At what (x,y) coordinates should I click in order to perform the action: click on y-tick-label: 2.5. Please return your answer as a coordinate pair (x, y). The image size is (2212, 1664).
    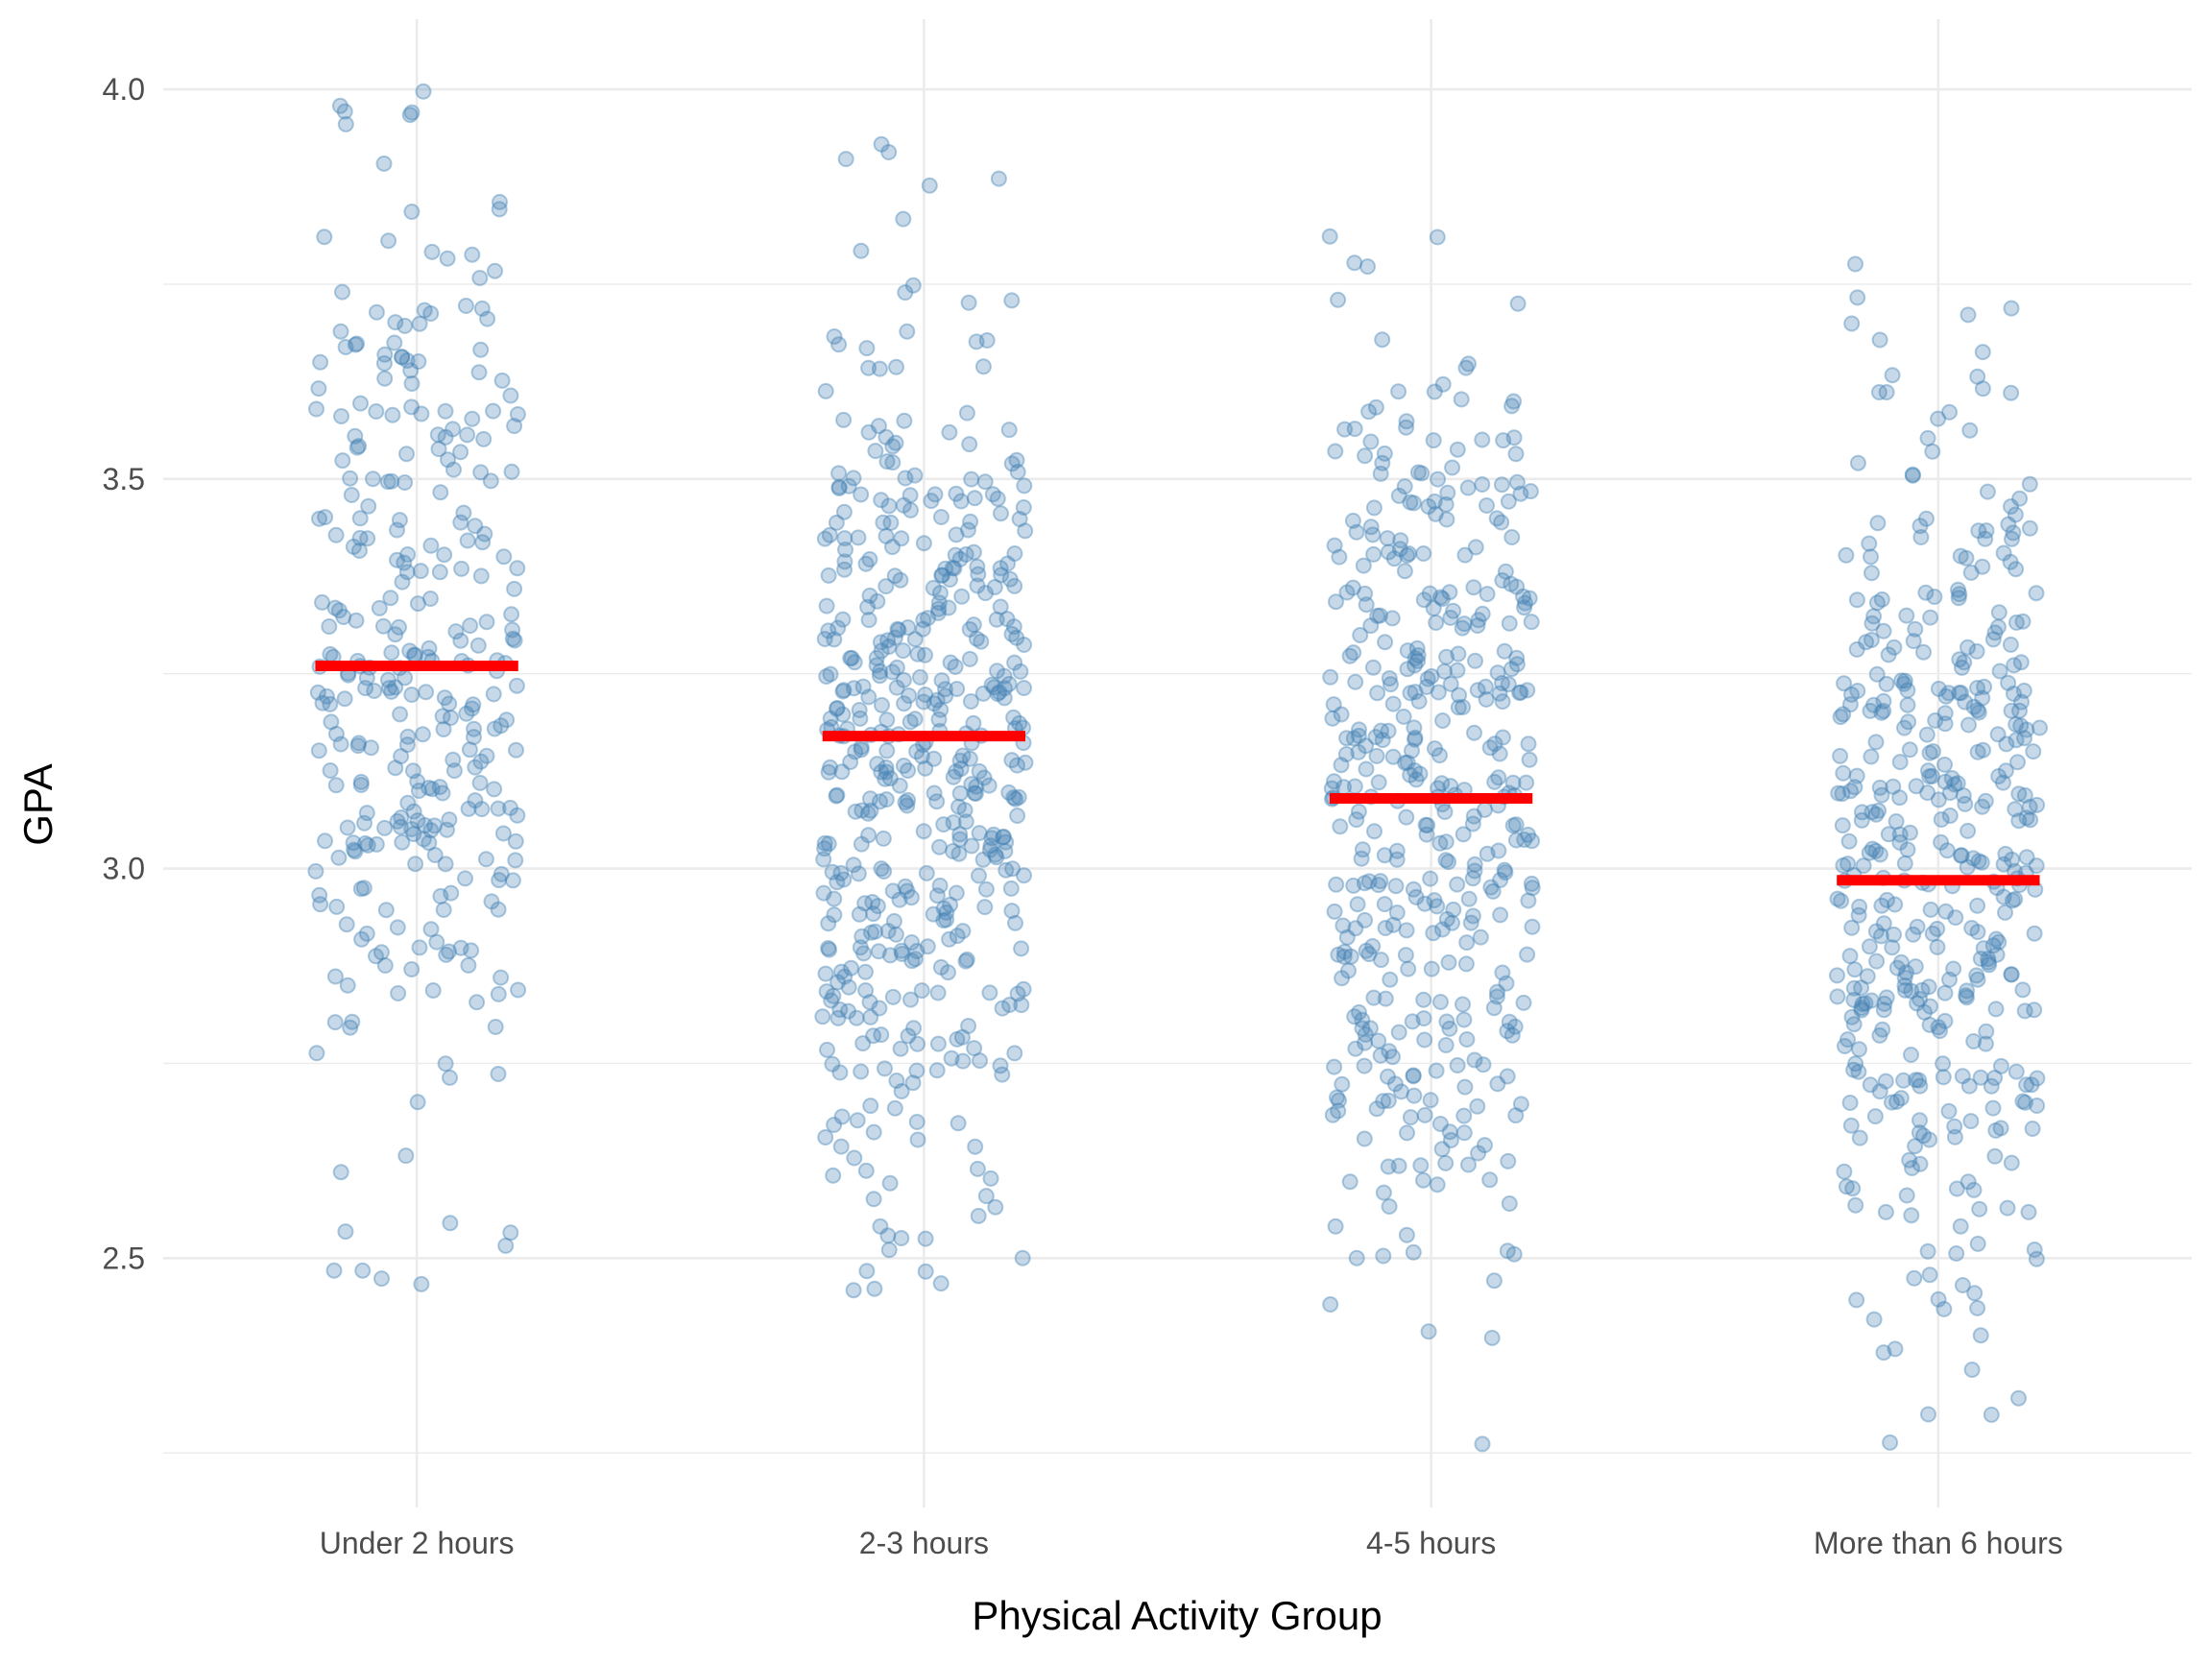
    Looking at the image, I should click on (124, 1258).